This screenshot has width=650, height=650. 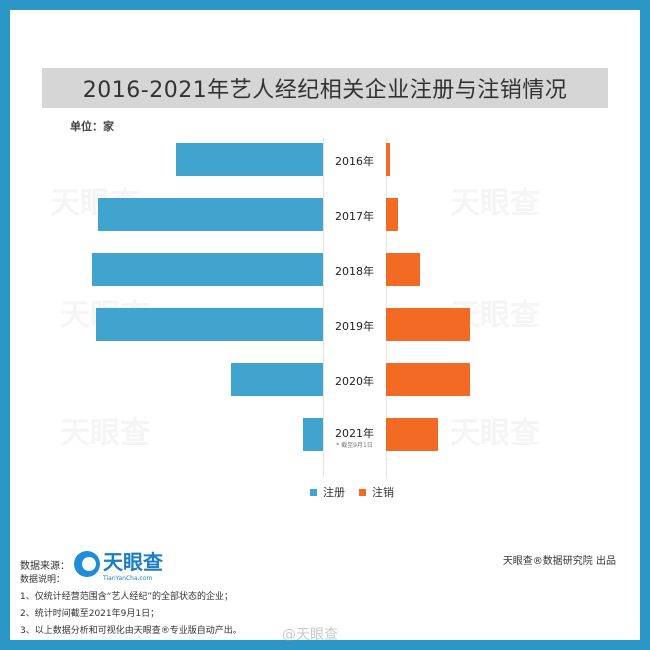 What do you see at coordinates (383, 492) in the screenshot?
I see `legend-label: 注销` at bounding box center [383, 492].